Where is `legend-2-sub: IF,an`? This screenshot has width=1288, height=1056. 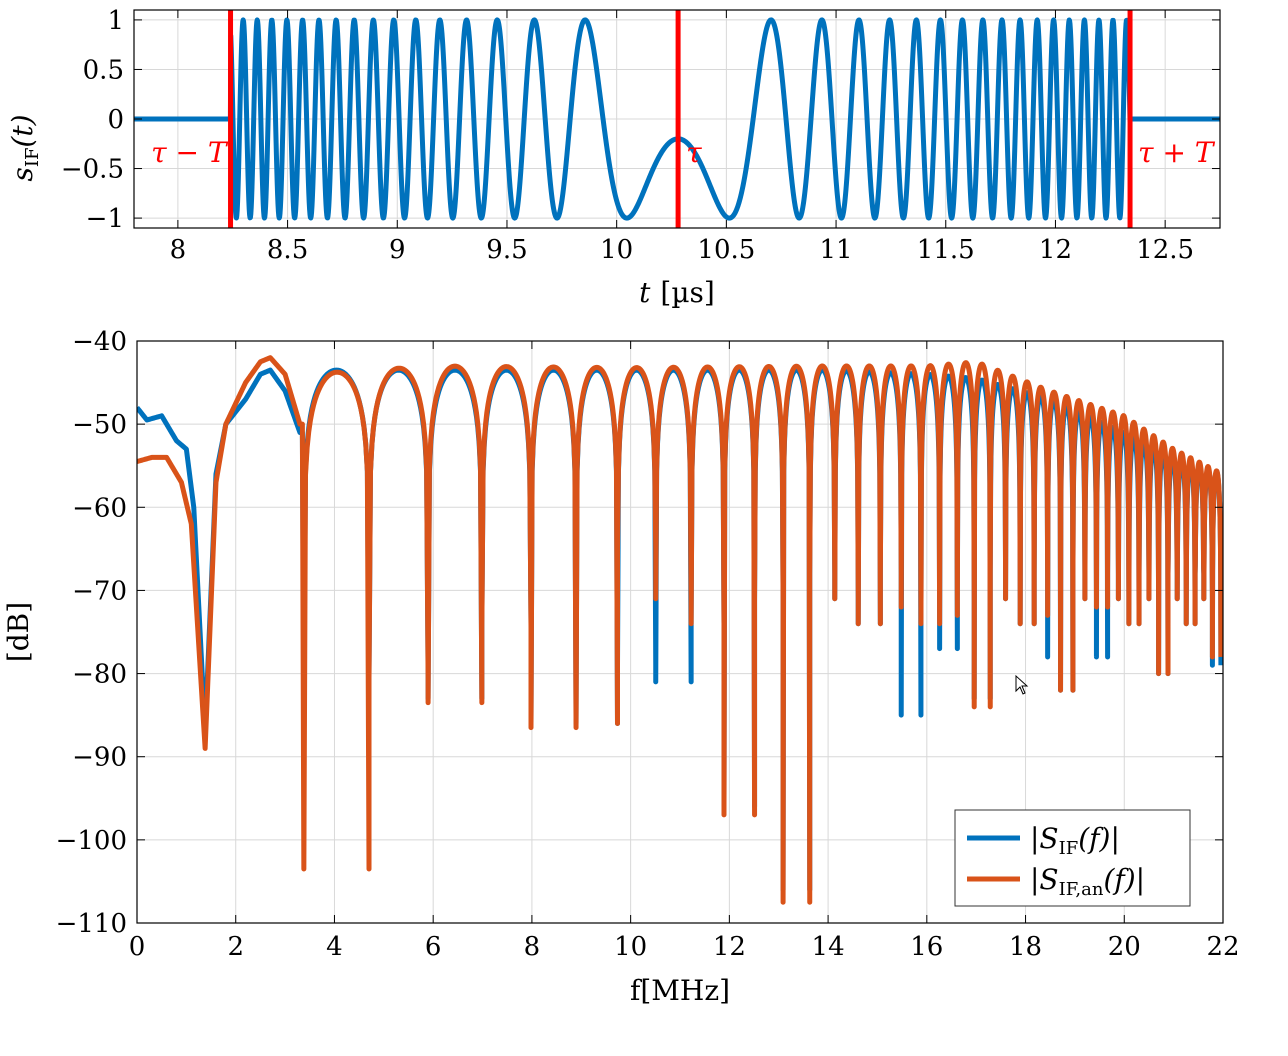 legend-2-sub: IF,an is located at coordinates (1081, 889).